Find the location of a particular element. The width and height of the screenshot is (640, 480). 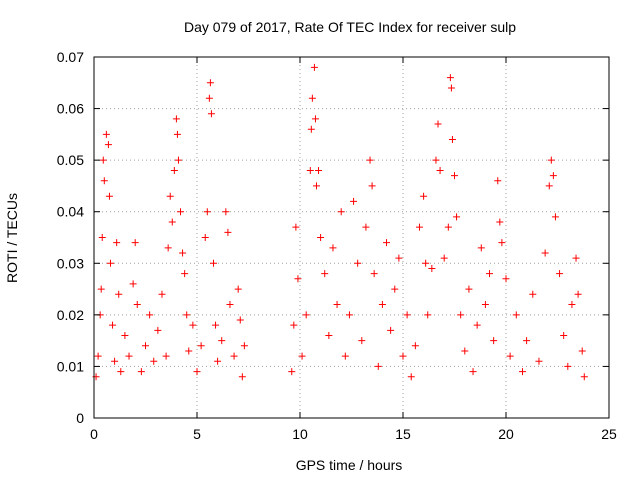

x-axis-label: GPS time / hours is located at coordinates (349, 465).